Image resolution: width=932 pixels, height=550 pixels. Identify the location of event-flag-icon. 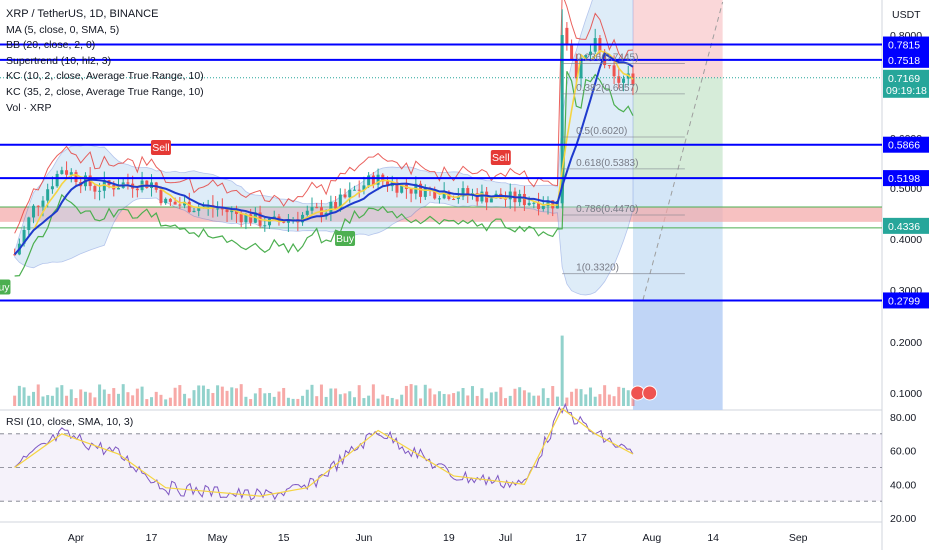
(650, 393).